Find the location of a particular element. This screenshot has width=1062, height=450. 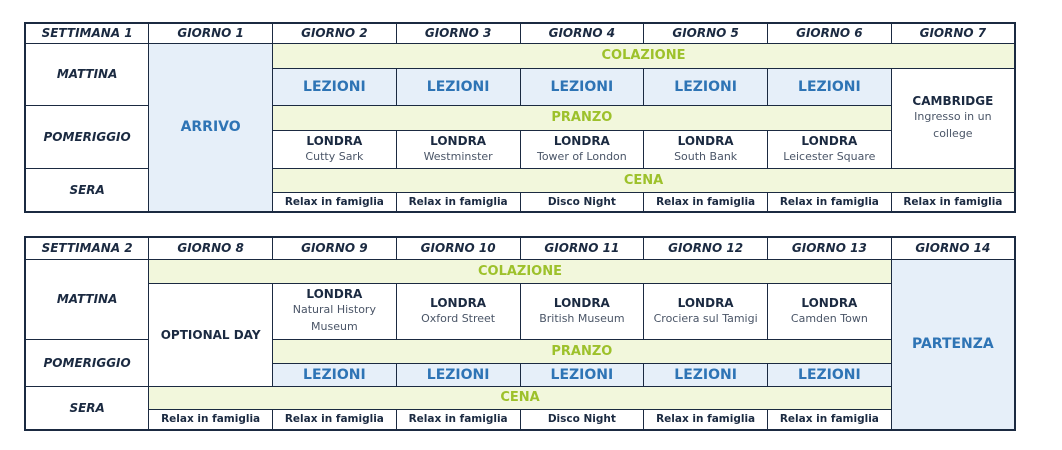

trip-place: Westminster is located at coordinates (458, 156).